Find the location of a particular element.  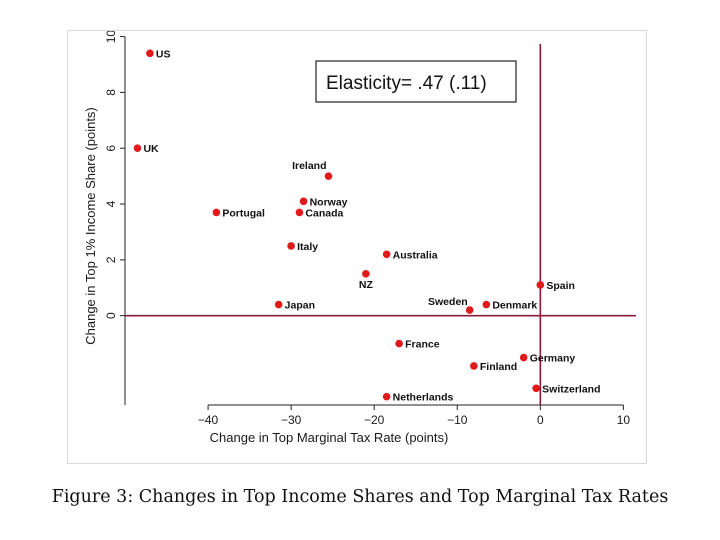

data-point-us is located at coordinates (150, 53).